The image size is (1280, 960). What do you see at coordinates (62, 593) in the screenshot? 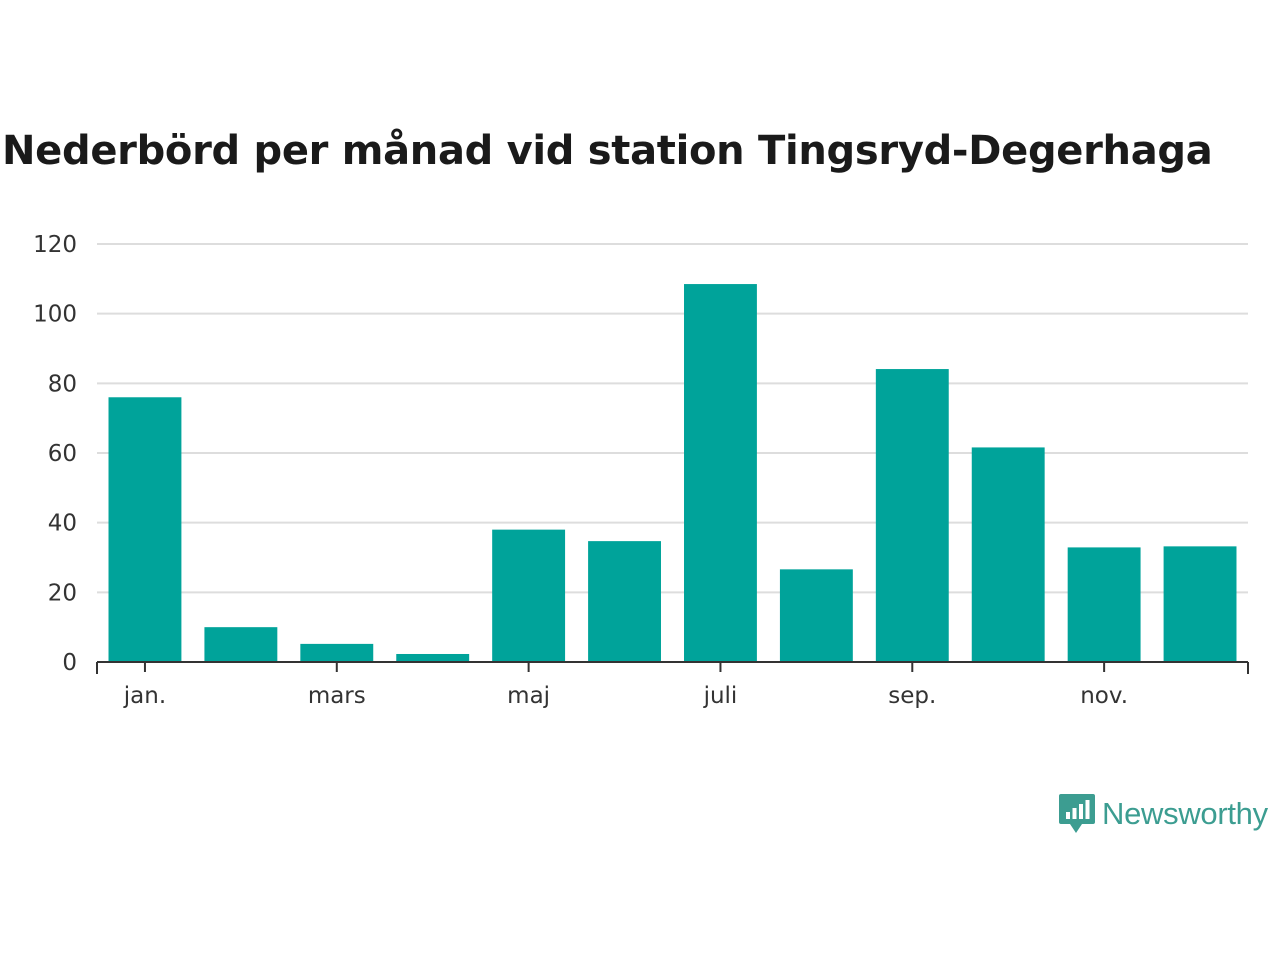
I see `y-tick-label: 20` at bounding box center [62, 593].